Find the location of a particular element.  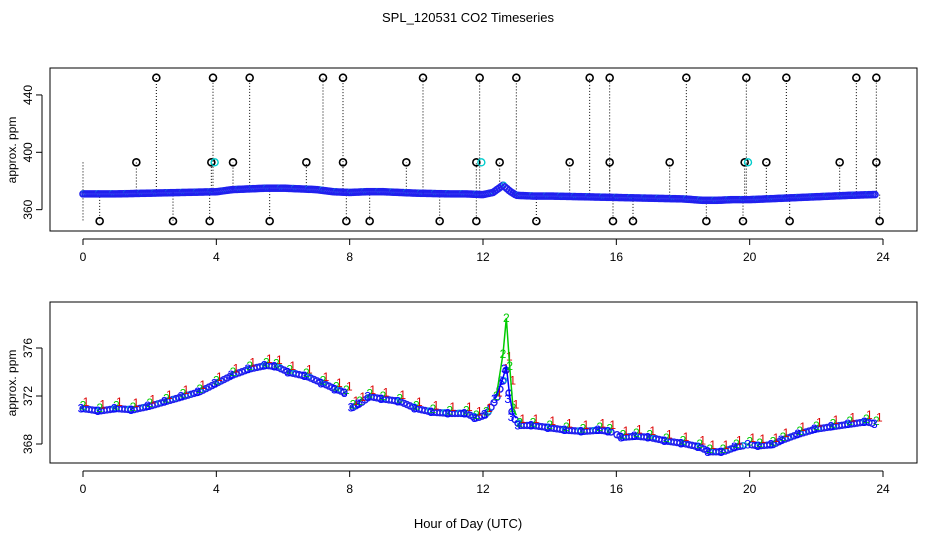

y-tick-label: 372 is located at coordinates (28, 396).